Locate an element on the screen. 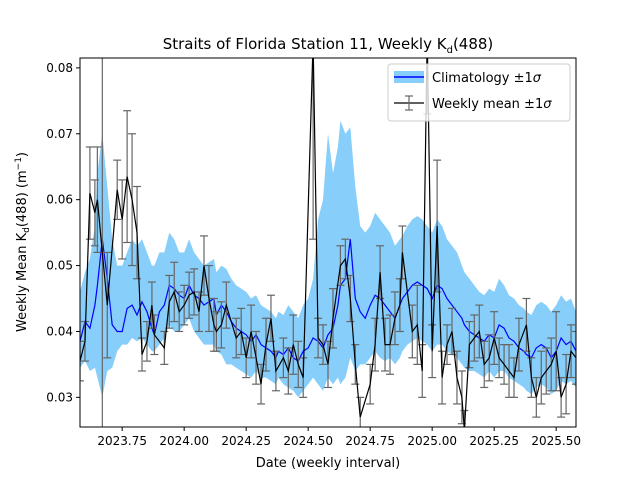  y-tick-label: 0.06 is located at coordinates (59, 200).